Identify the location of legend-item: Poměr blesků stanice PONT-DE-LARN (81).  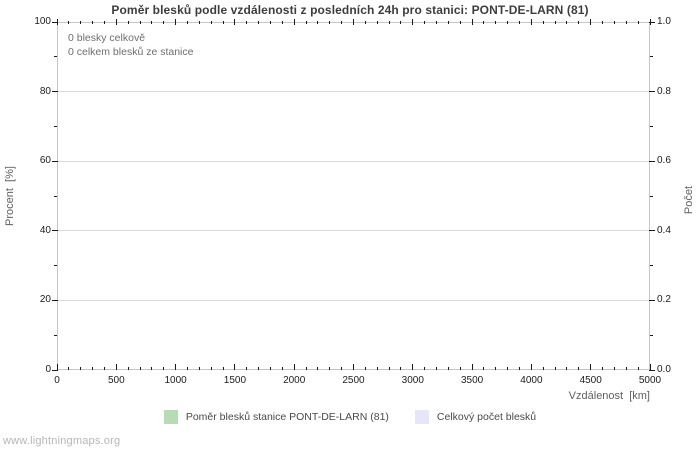
(276, 417).